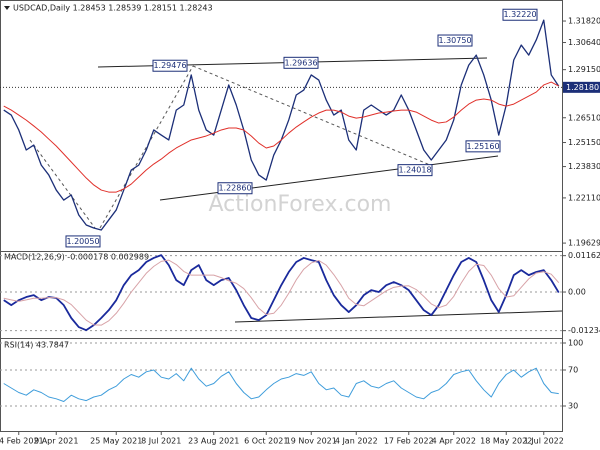 This screenshot has width=600, height=450. Describe the element at coordinates (266, 441) in the screenshot. I see `x-tick-label: 6 Oct 2021` at that location.